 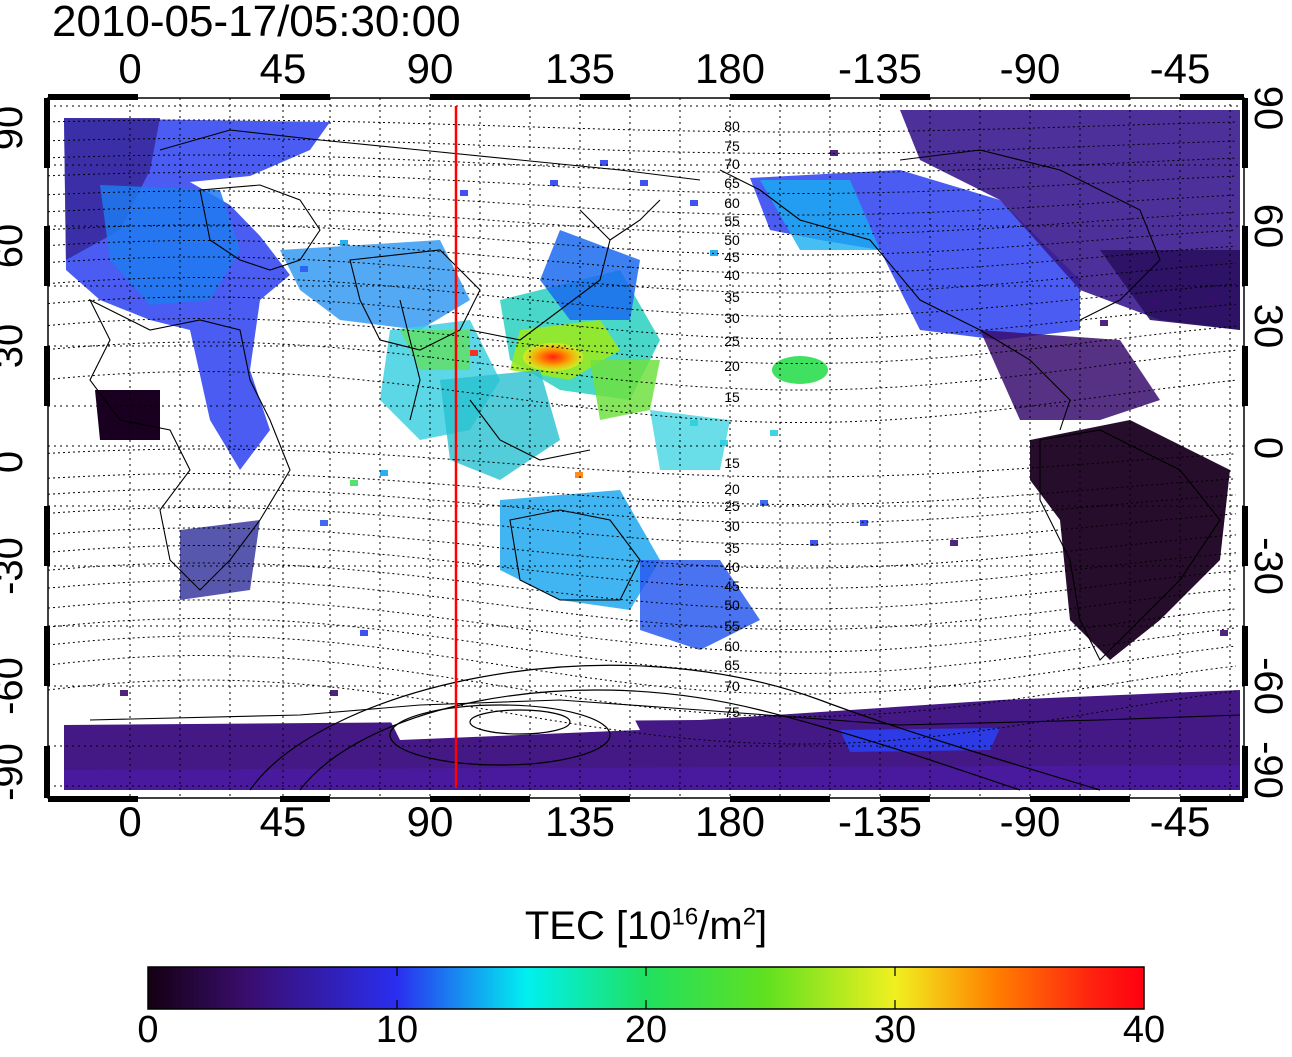 What do you see at coordinates (880, 821) in the screenshot?
I see `lon-tick-bottom: -135` at bounding box center [880, 821].